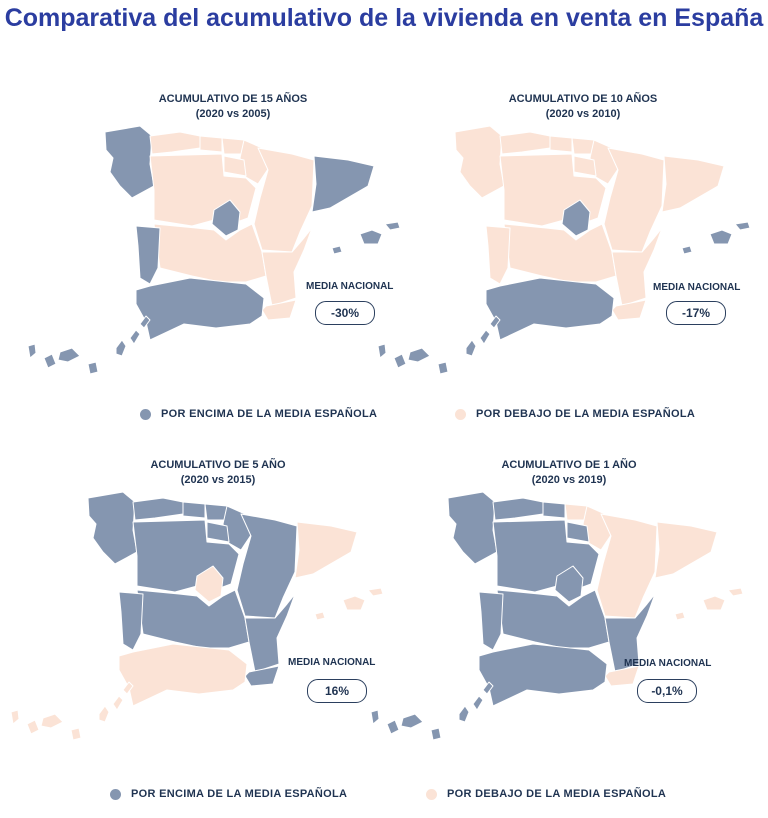  I want to click on panel-subheading: (2020 vs 2019), so click(569, 480).